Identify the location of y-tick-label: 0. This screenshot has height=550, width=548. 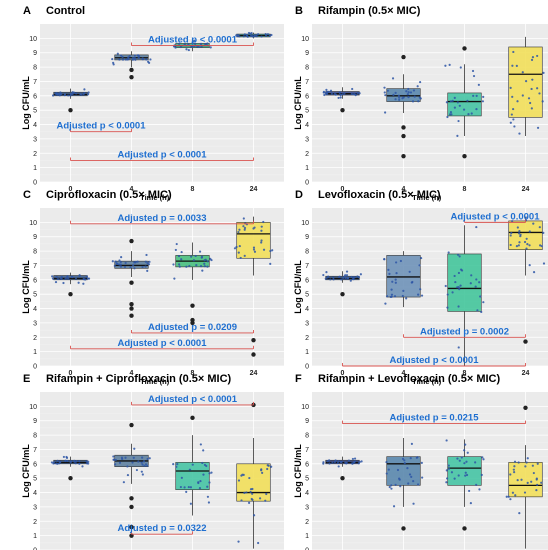
(35, 367).